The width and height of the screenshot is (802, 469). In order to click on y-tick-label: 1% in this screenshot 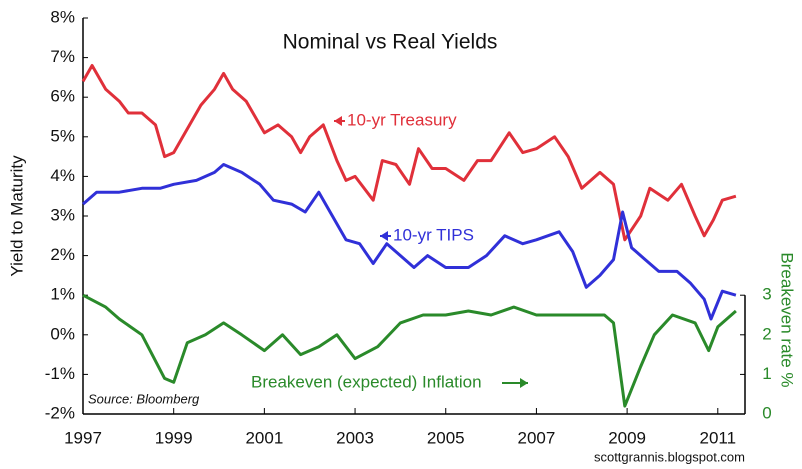, I will do `click(62, 294)`.